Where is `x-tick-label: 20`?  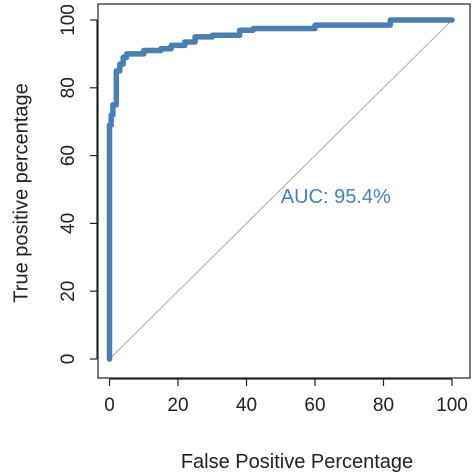 x-tick-label: 20 is located at coordinates (177, 405).